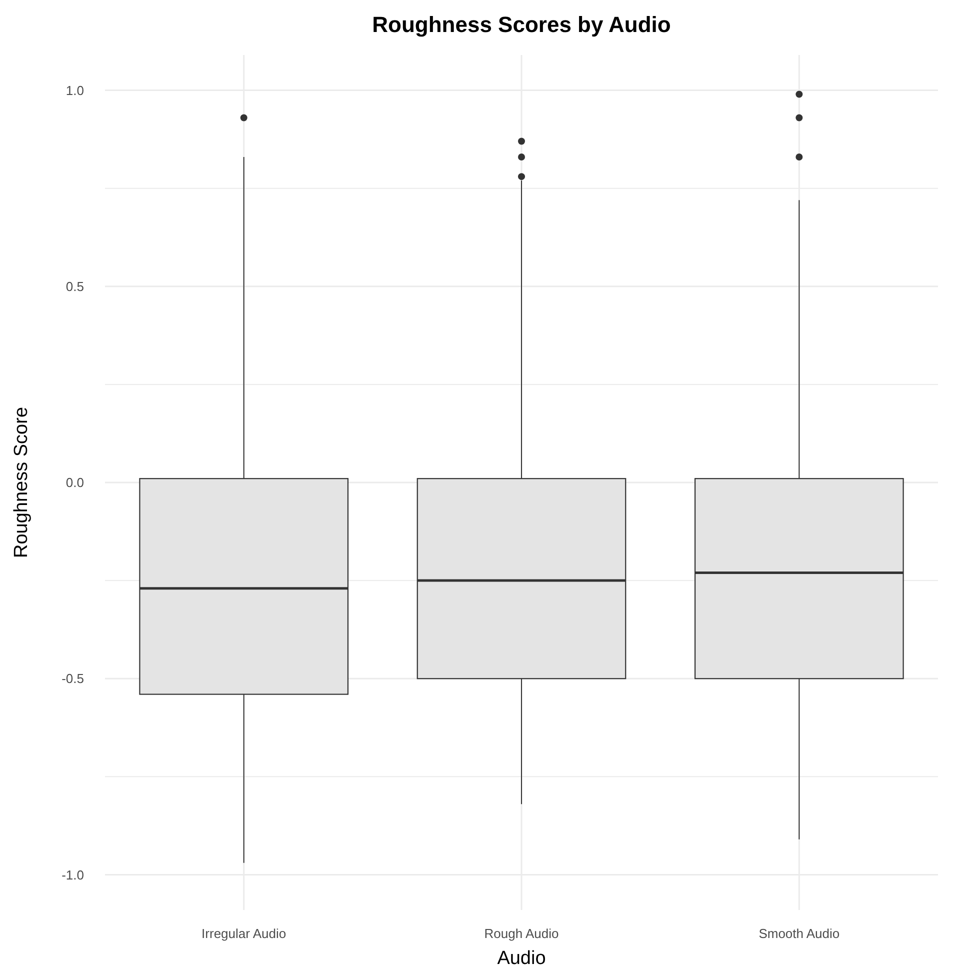 This screenshot has height=969, width=954. I want to click on y-tick-label: 1.0, so click(75, 90).